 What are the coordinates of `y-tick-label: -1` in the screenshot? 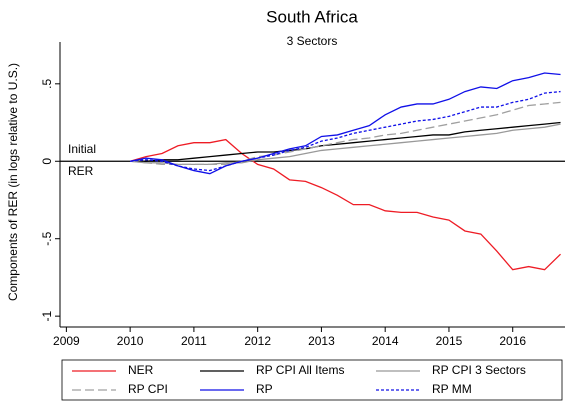 It's located at (47, 315).